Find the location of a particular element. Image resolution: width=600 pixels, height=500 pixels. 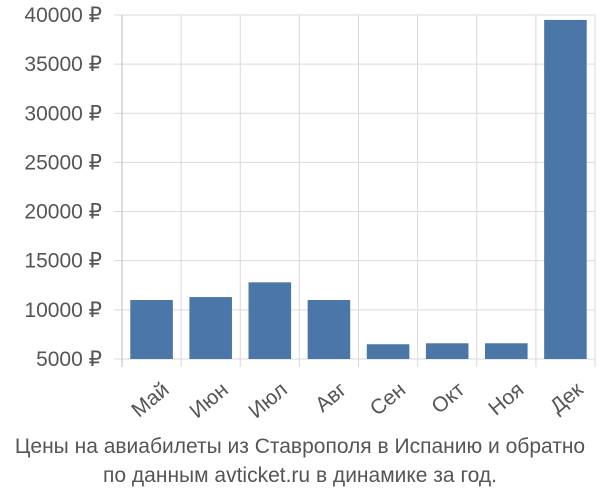

y-tick-label: 5000 ₽ is located at coordinates (69, 359).